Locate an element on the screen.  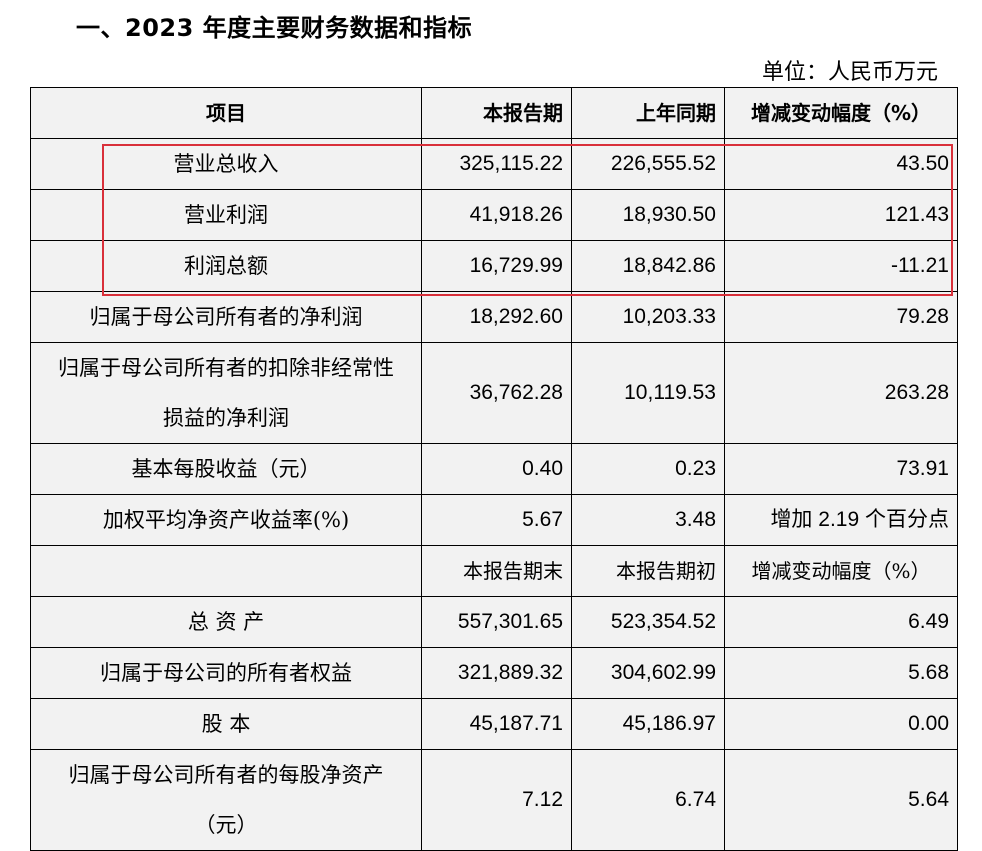
cell-prior: 18,930.50 is located at coordinates (648, 215).